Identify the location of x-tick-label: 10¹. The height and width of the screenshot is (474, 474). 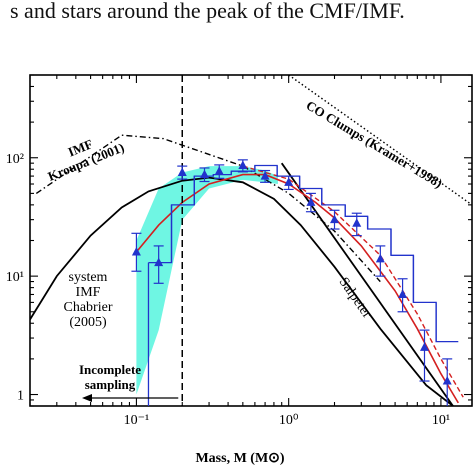
(441, 420).